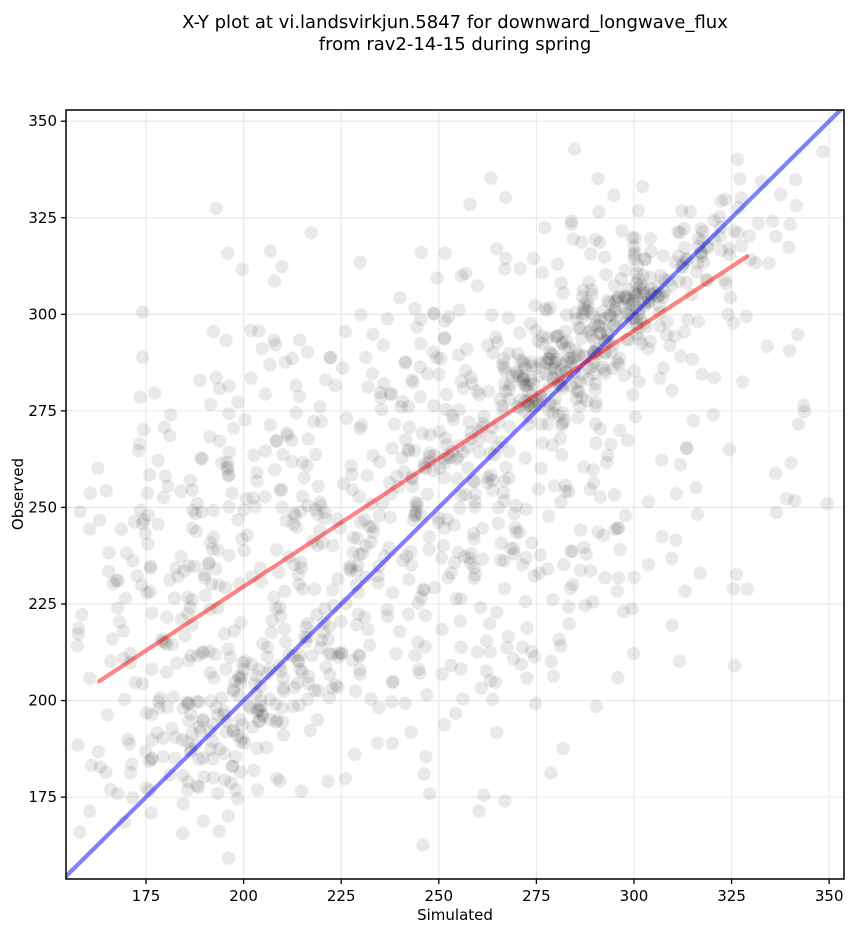 The width and height of the screenshot is (854, 934). What do you see at coordinates (42, 507) in the screenshot?
I see `y-tick-label: 250` at bounding box center [42, 507].